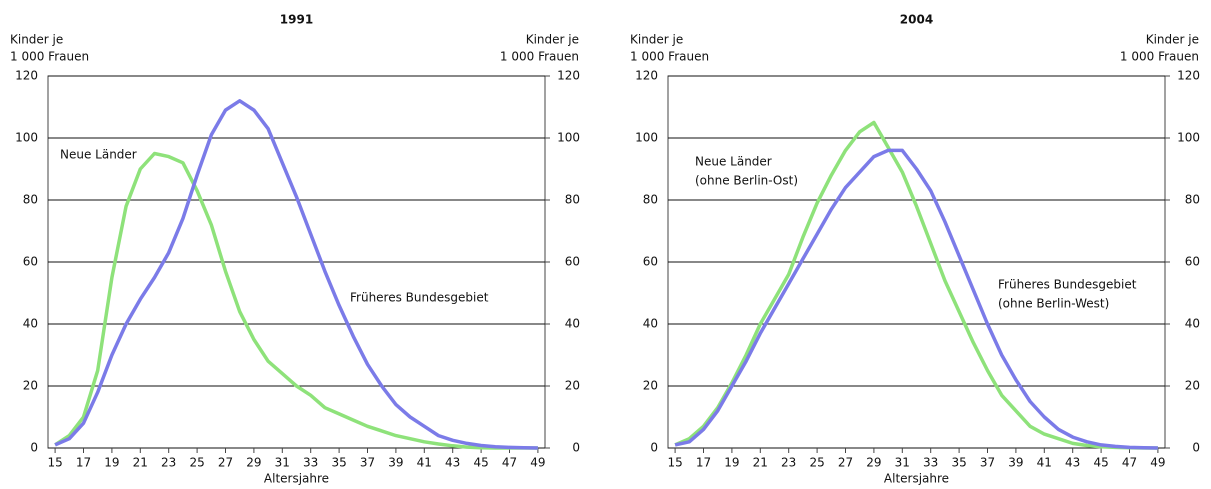 Image resolution: width=1211 pixels, height=489 pixels. I want to click on series-note: (ohne Berlin-Ost), so click(746, 181).